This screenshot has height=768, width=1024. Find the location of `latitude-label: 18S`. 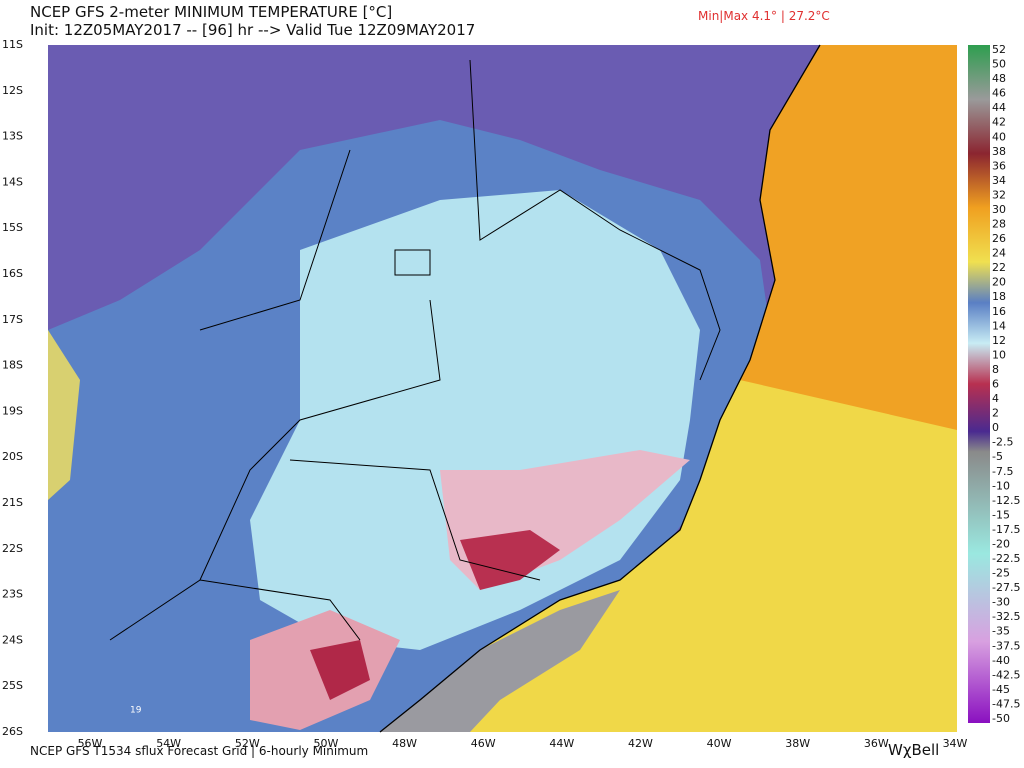

latitude-label: 18S is located at coordinates (12, 365).